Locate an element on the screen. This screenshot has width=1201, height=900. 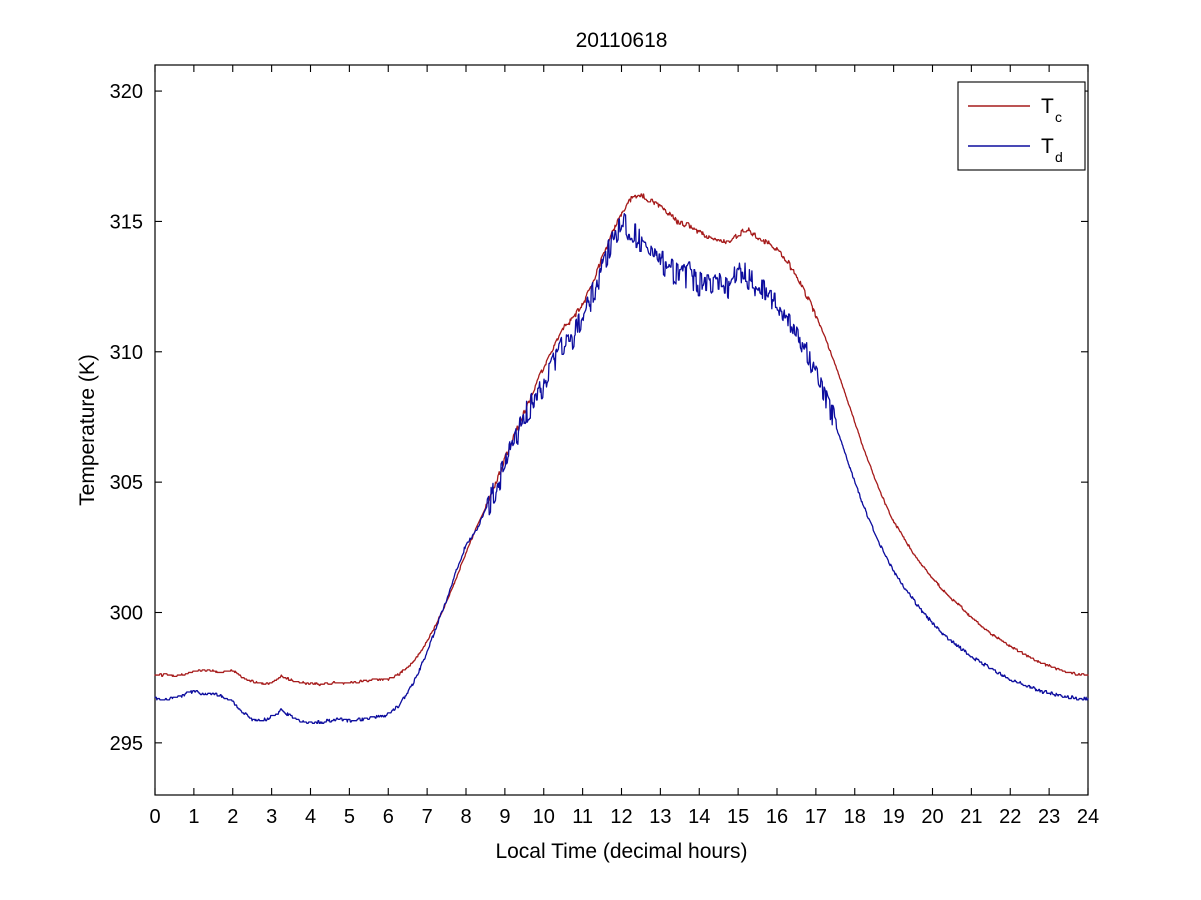
y-tick-label: 295 is located at coordinates (126, 744).